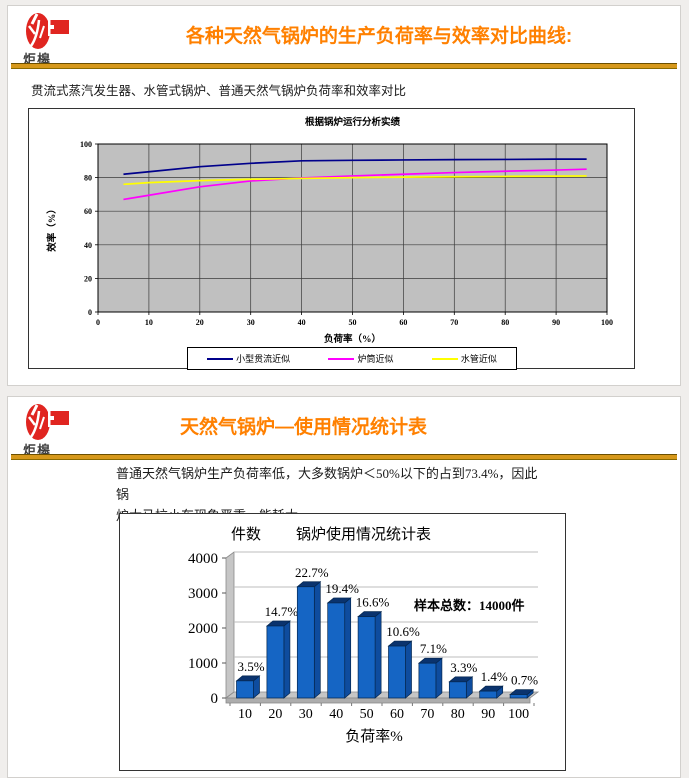  Describe the element at coordinates (203, 629) in the screenshot. I see `svg-text: 2000` at that location.